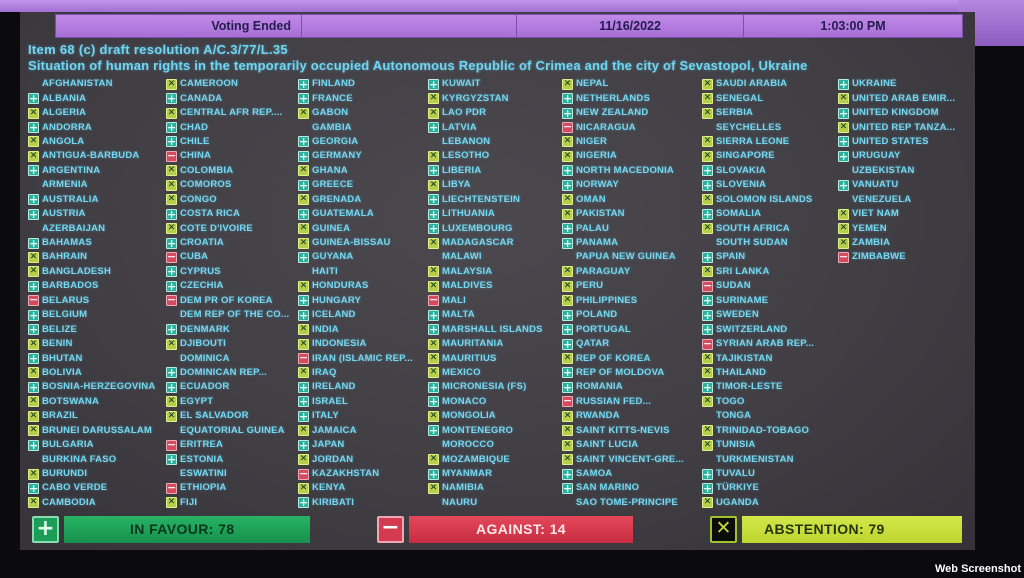 The image size is (1024, 578). What do you see at coordinates (632, 315) in the screenshot?
I see `country-row: + POLAND` at bounding box center [632, 315].